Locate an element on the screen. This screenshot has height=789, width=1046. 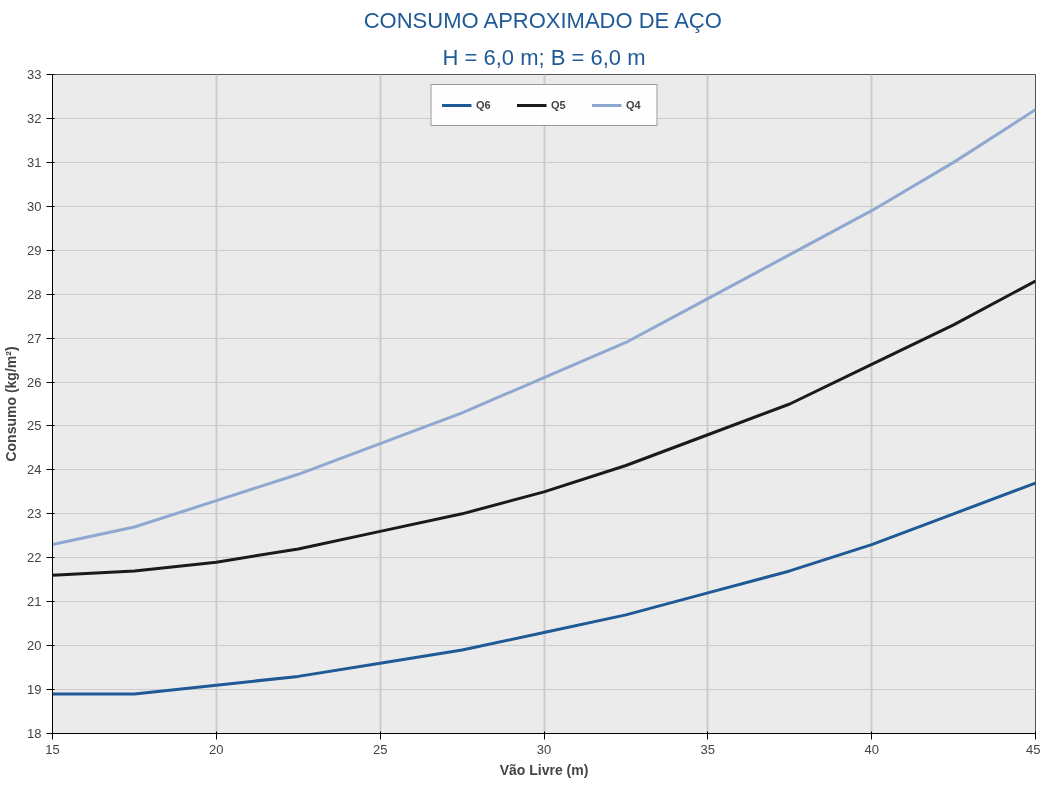
y-tick-label: 32 is located at coordinates (34, 118).